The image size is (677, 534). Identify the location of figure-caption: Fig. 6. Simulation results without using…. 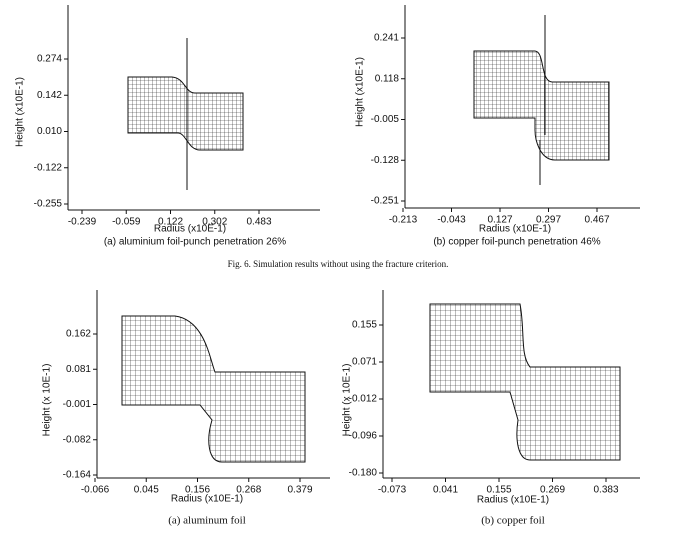
(338, 264).